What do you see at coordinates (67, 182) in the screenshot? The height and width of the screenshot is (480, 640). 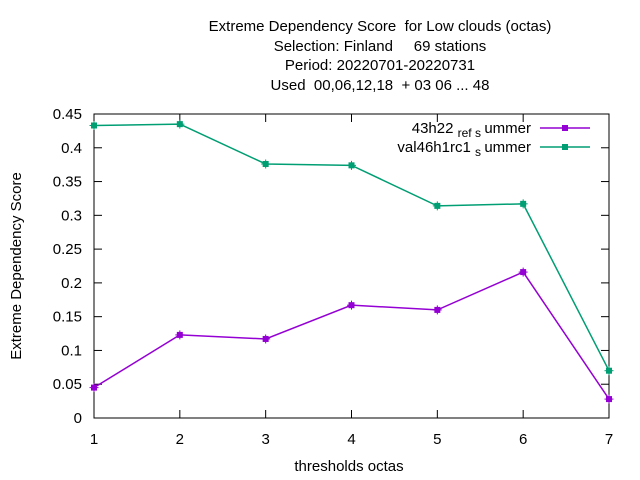 I see `y-tick-label: 0.35` at bounding box center [67, 182].